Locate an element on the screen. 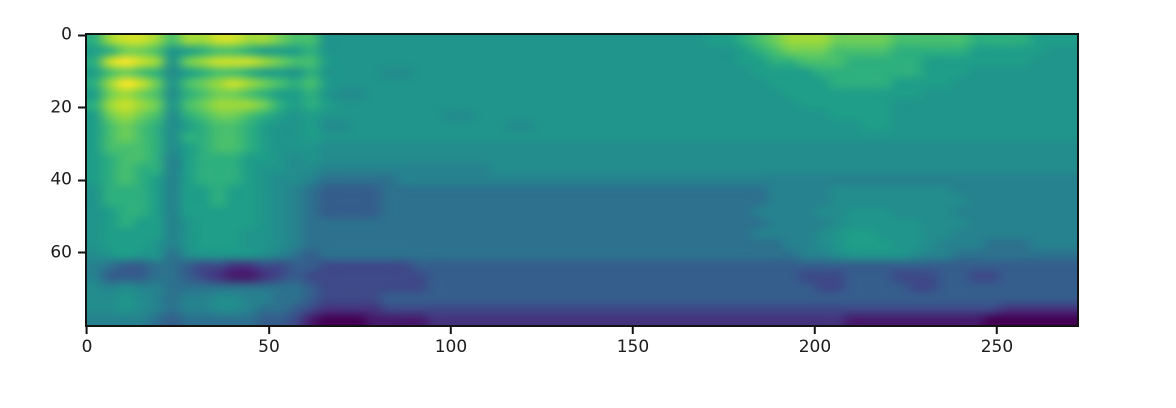 The width and height of the screenshot is (1176, 408). y-tick-60: 60 is located at coordinates (68, 252).